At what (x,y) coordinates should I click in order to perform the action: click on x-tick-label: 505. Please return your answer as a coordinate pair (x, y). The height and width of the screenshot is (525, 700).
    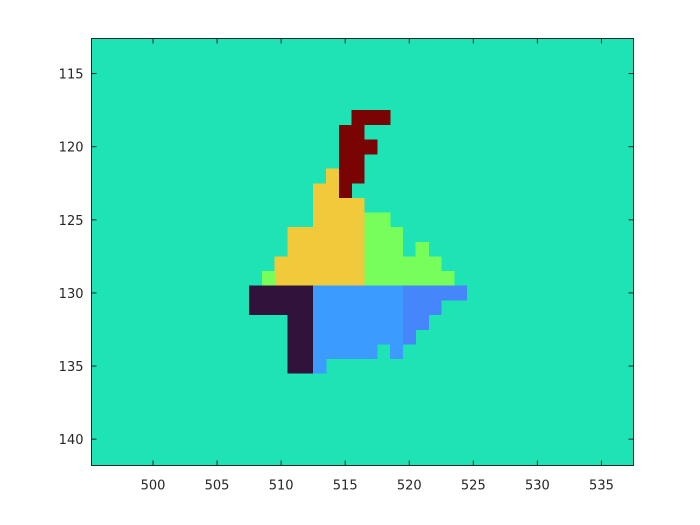
    Looking at the image, I should click on (217, 486).